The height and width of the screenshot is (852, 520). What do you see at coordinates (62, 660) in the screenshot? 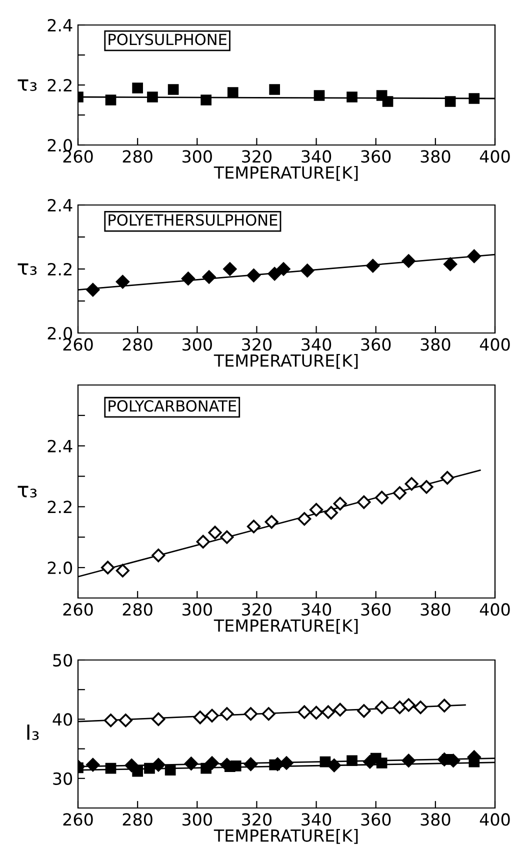
I see `y-tick-label: 50` at bounding box center [62, 660].